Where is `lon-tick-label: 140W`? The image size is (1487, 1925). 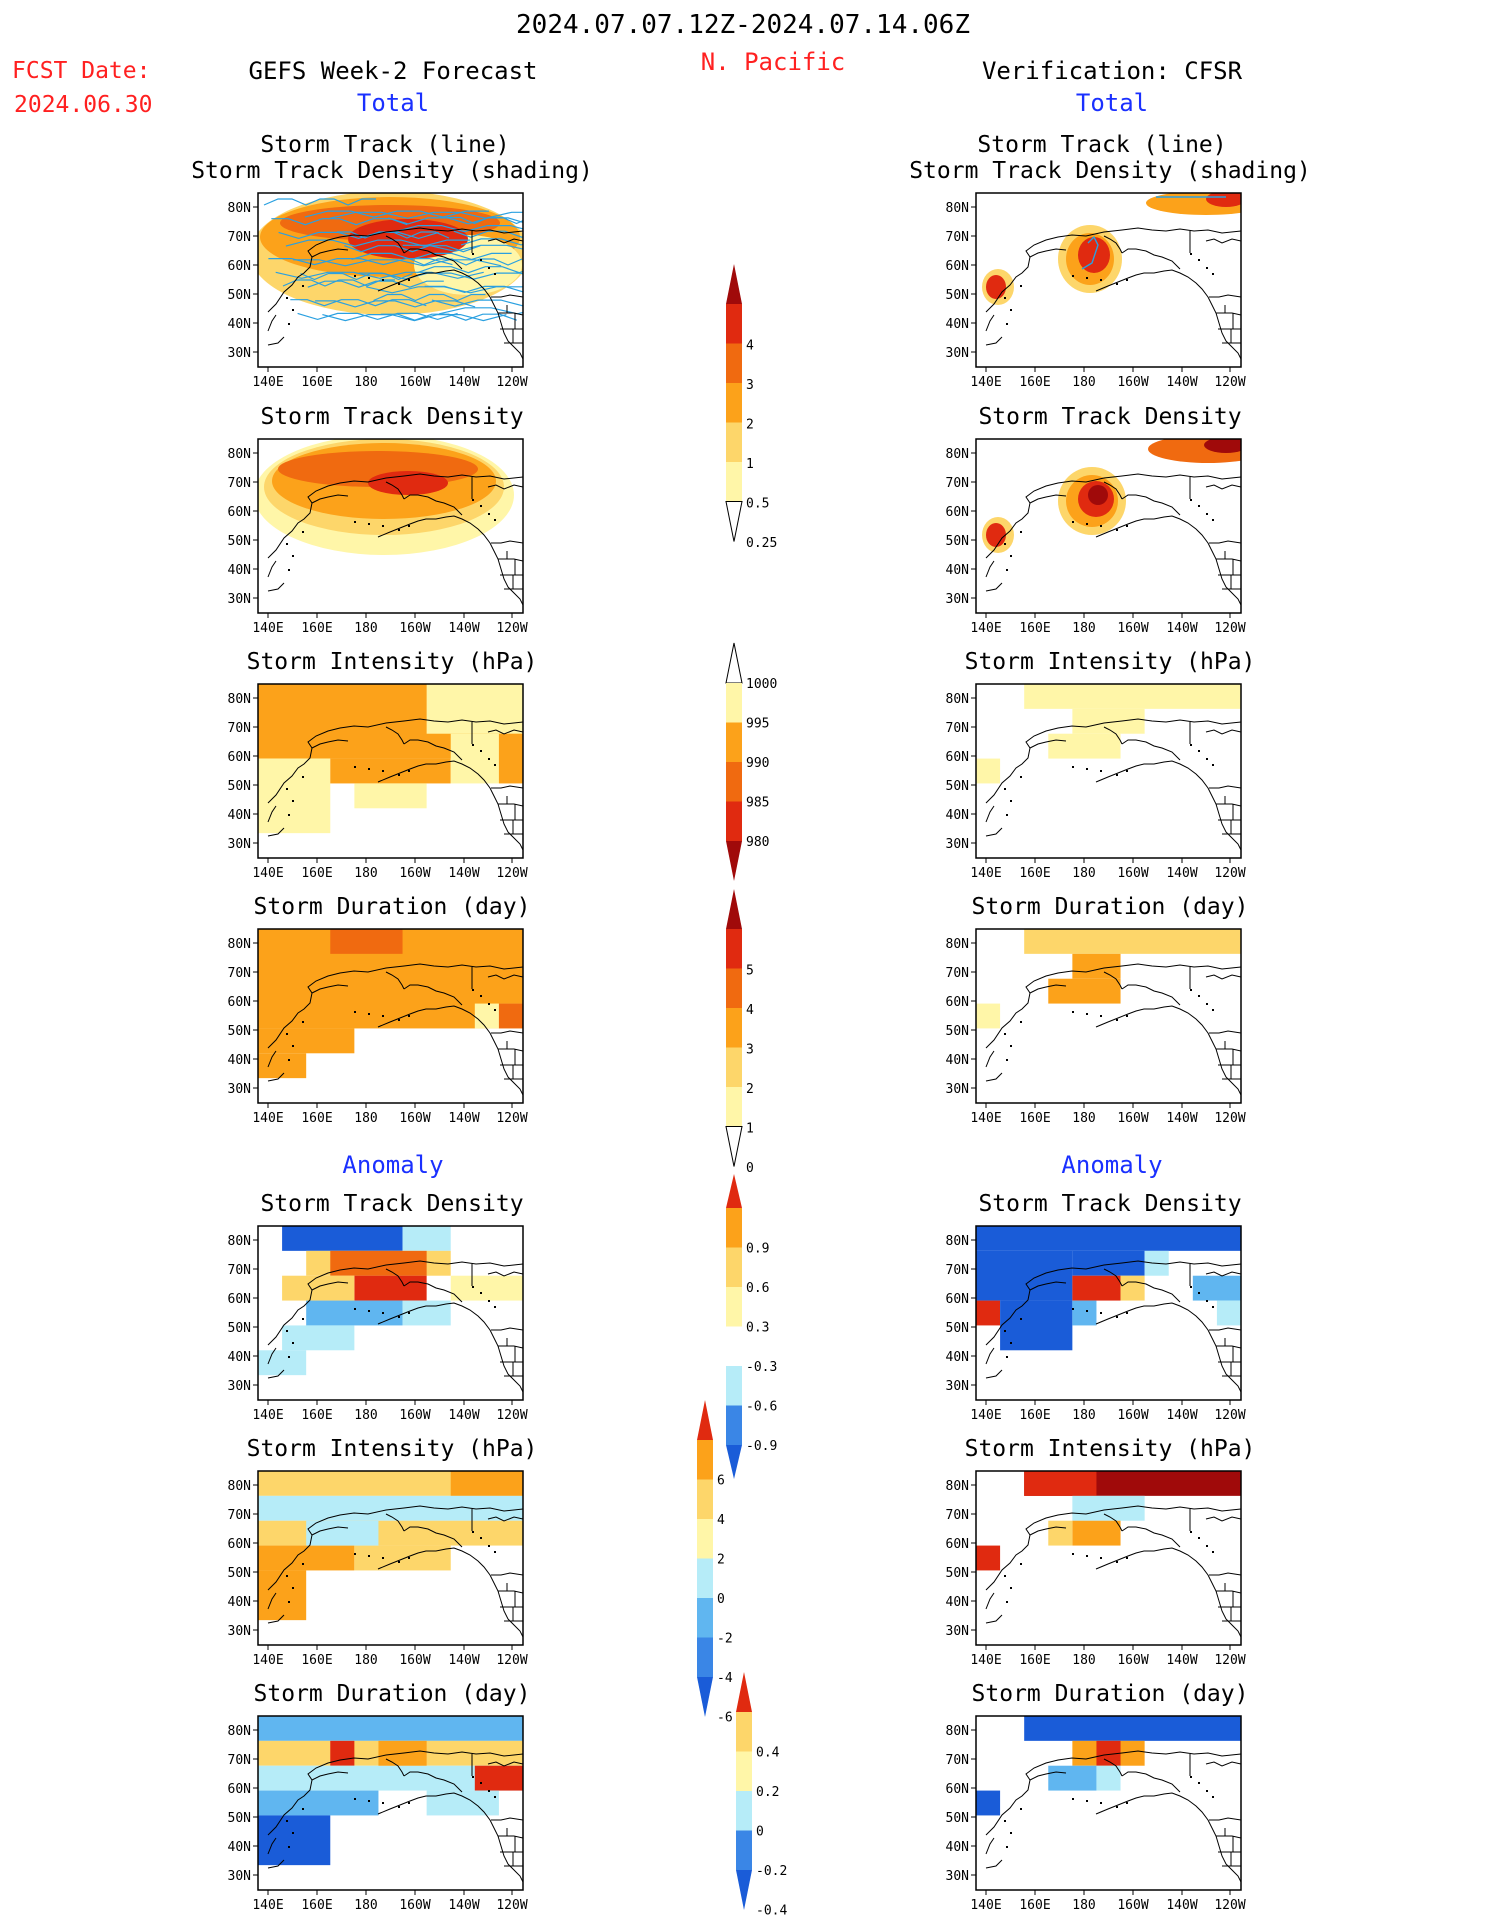 lon-tick-label: 140W is located at coordinates (463, 1415).